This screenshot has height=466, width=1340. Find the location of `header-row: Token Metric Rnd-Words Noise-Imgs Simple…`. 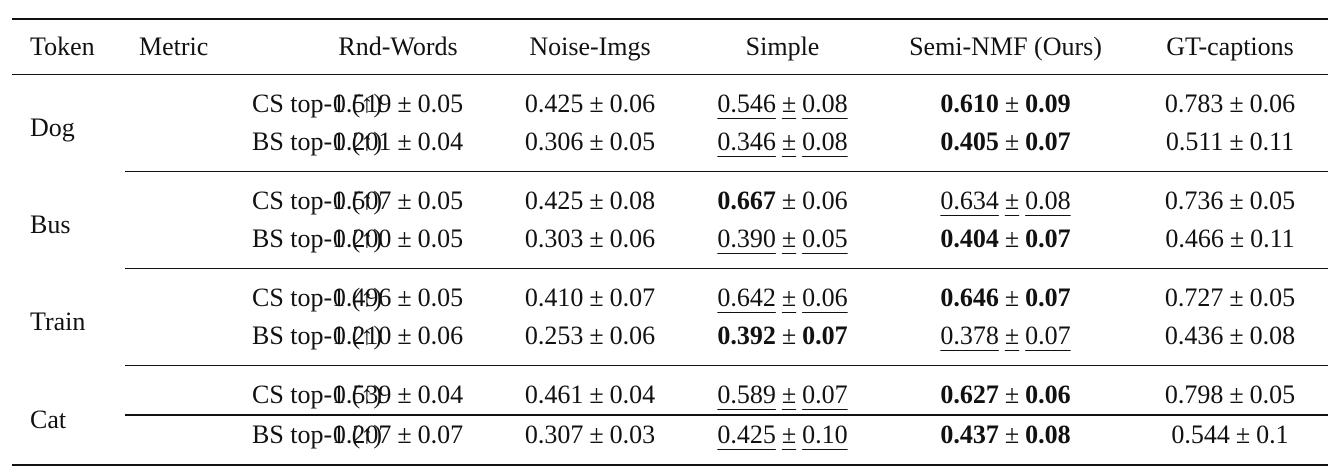

header-row: Token Metric Rnd-Words Noise-Imgs Simple… is located at coordinates (670, 46).